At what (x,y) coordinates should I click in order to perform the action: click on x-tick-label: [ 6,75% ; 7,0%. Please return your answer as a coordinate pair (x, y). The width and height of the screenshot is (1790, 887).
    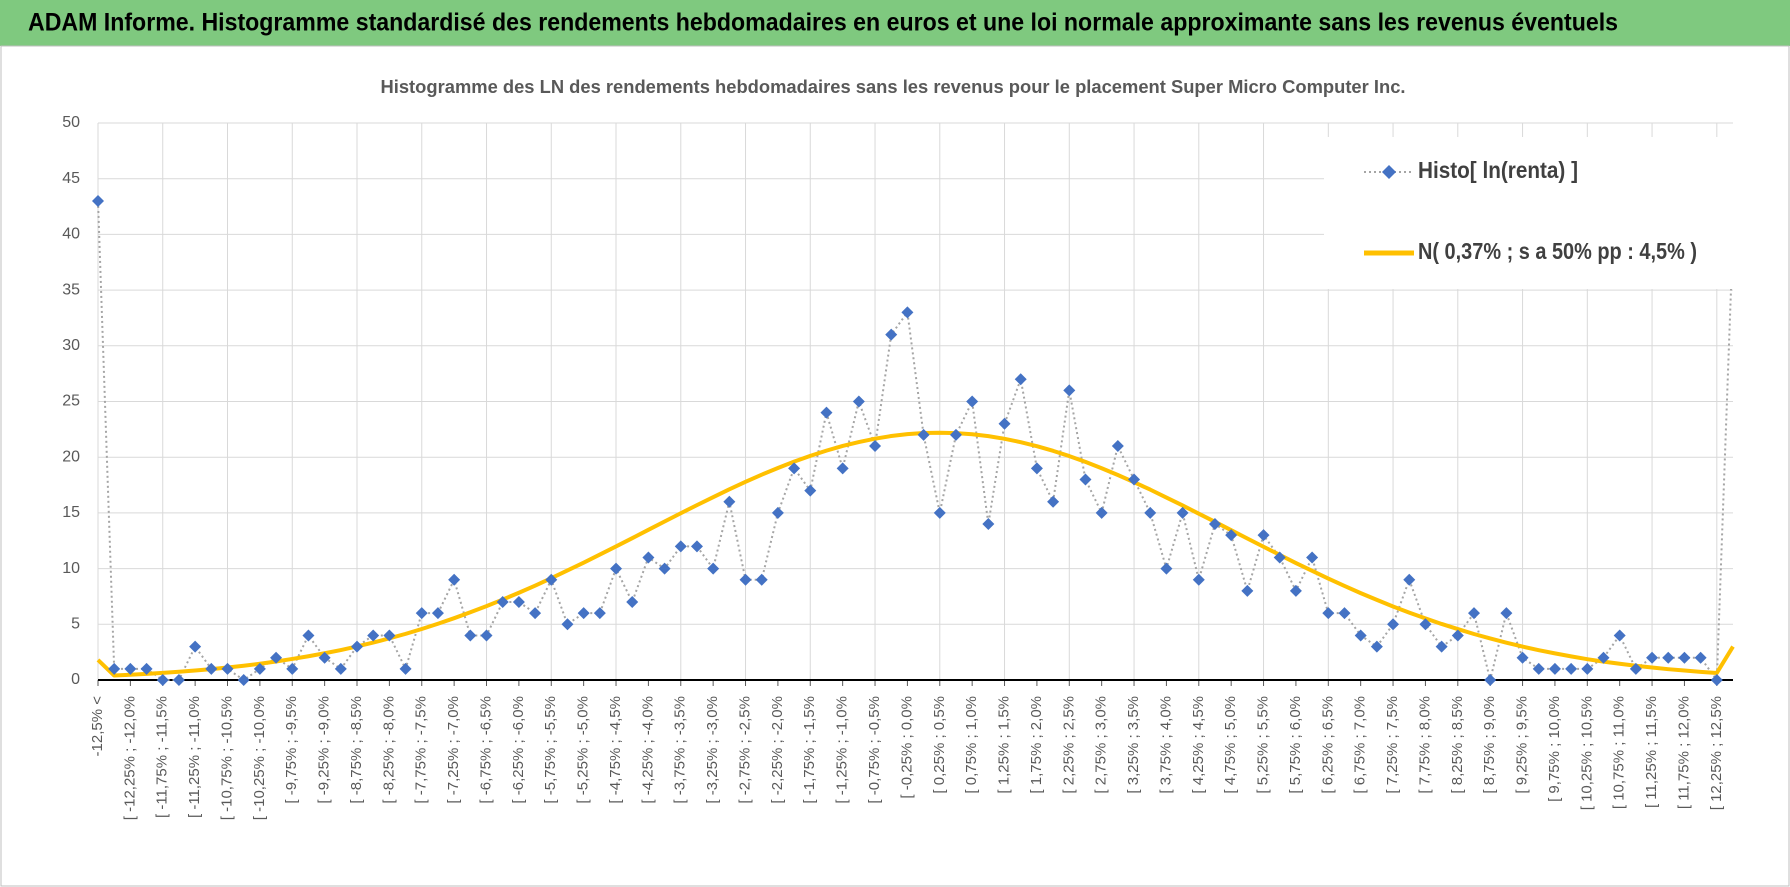
    Looking at the image, I should click on (1360, 745).